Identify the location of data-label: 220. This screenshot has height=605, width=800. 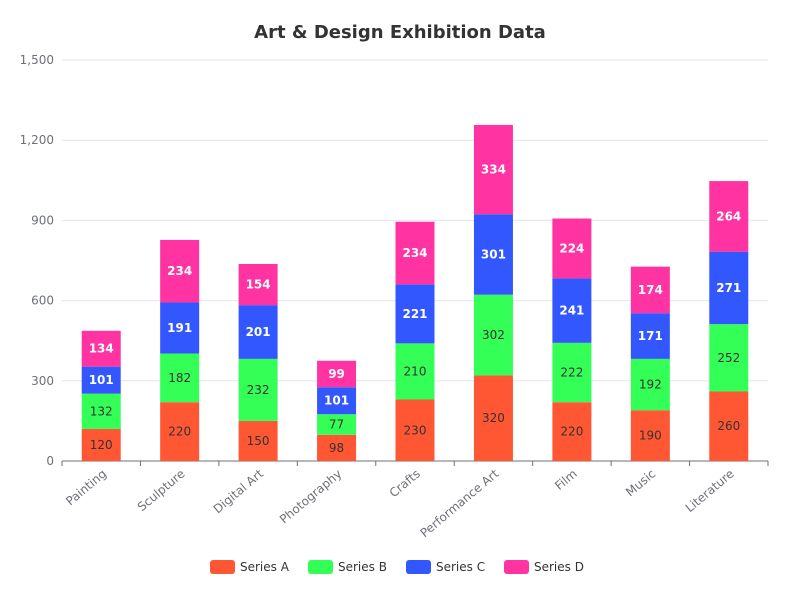
(571, 432).